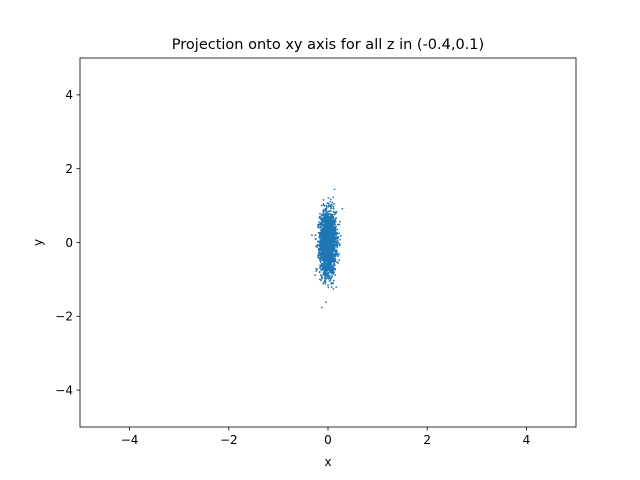 The width and height of the screenshot is (640, 480). I want to click on x-axis-ticks: −4 −2 0 2 4, so click(325, 437).